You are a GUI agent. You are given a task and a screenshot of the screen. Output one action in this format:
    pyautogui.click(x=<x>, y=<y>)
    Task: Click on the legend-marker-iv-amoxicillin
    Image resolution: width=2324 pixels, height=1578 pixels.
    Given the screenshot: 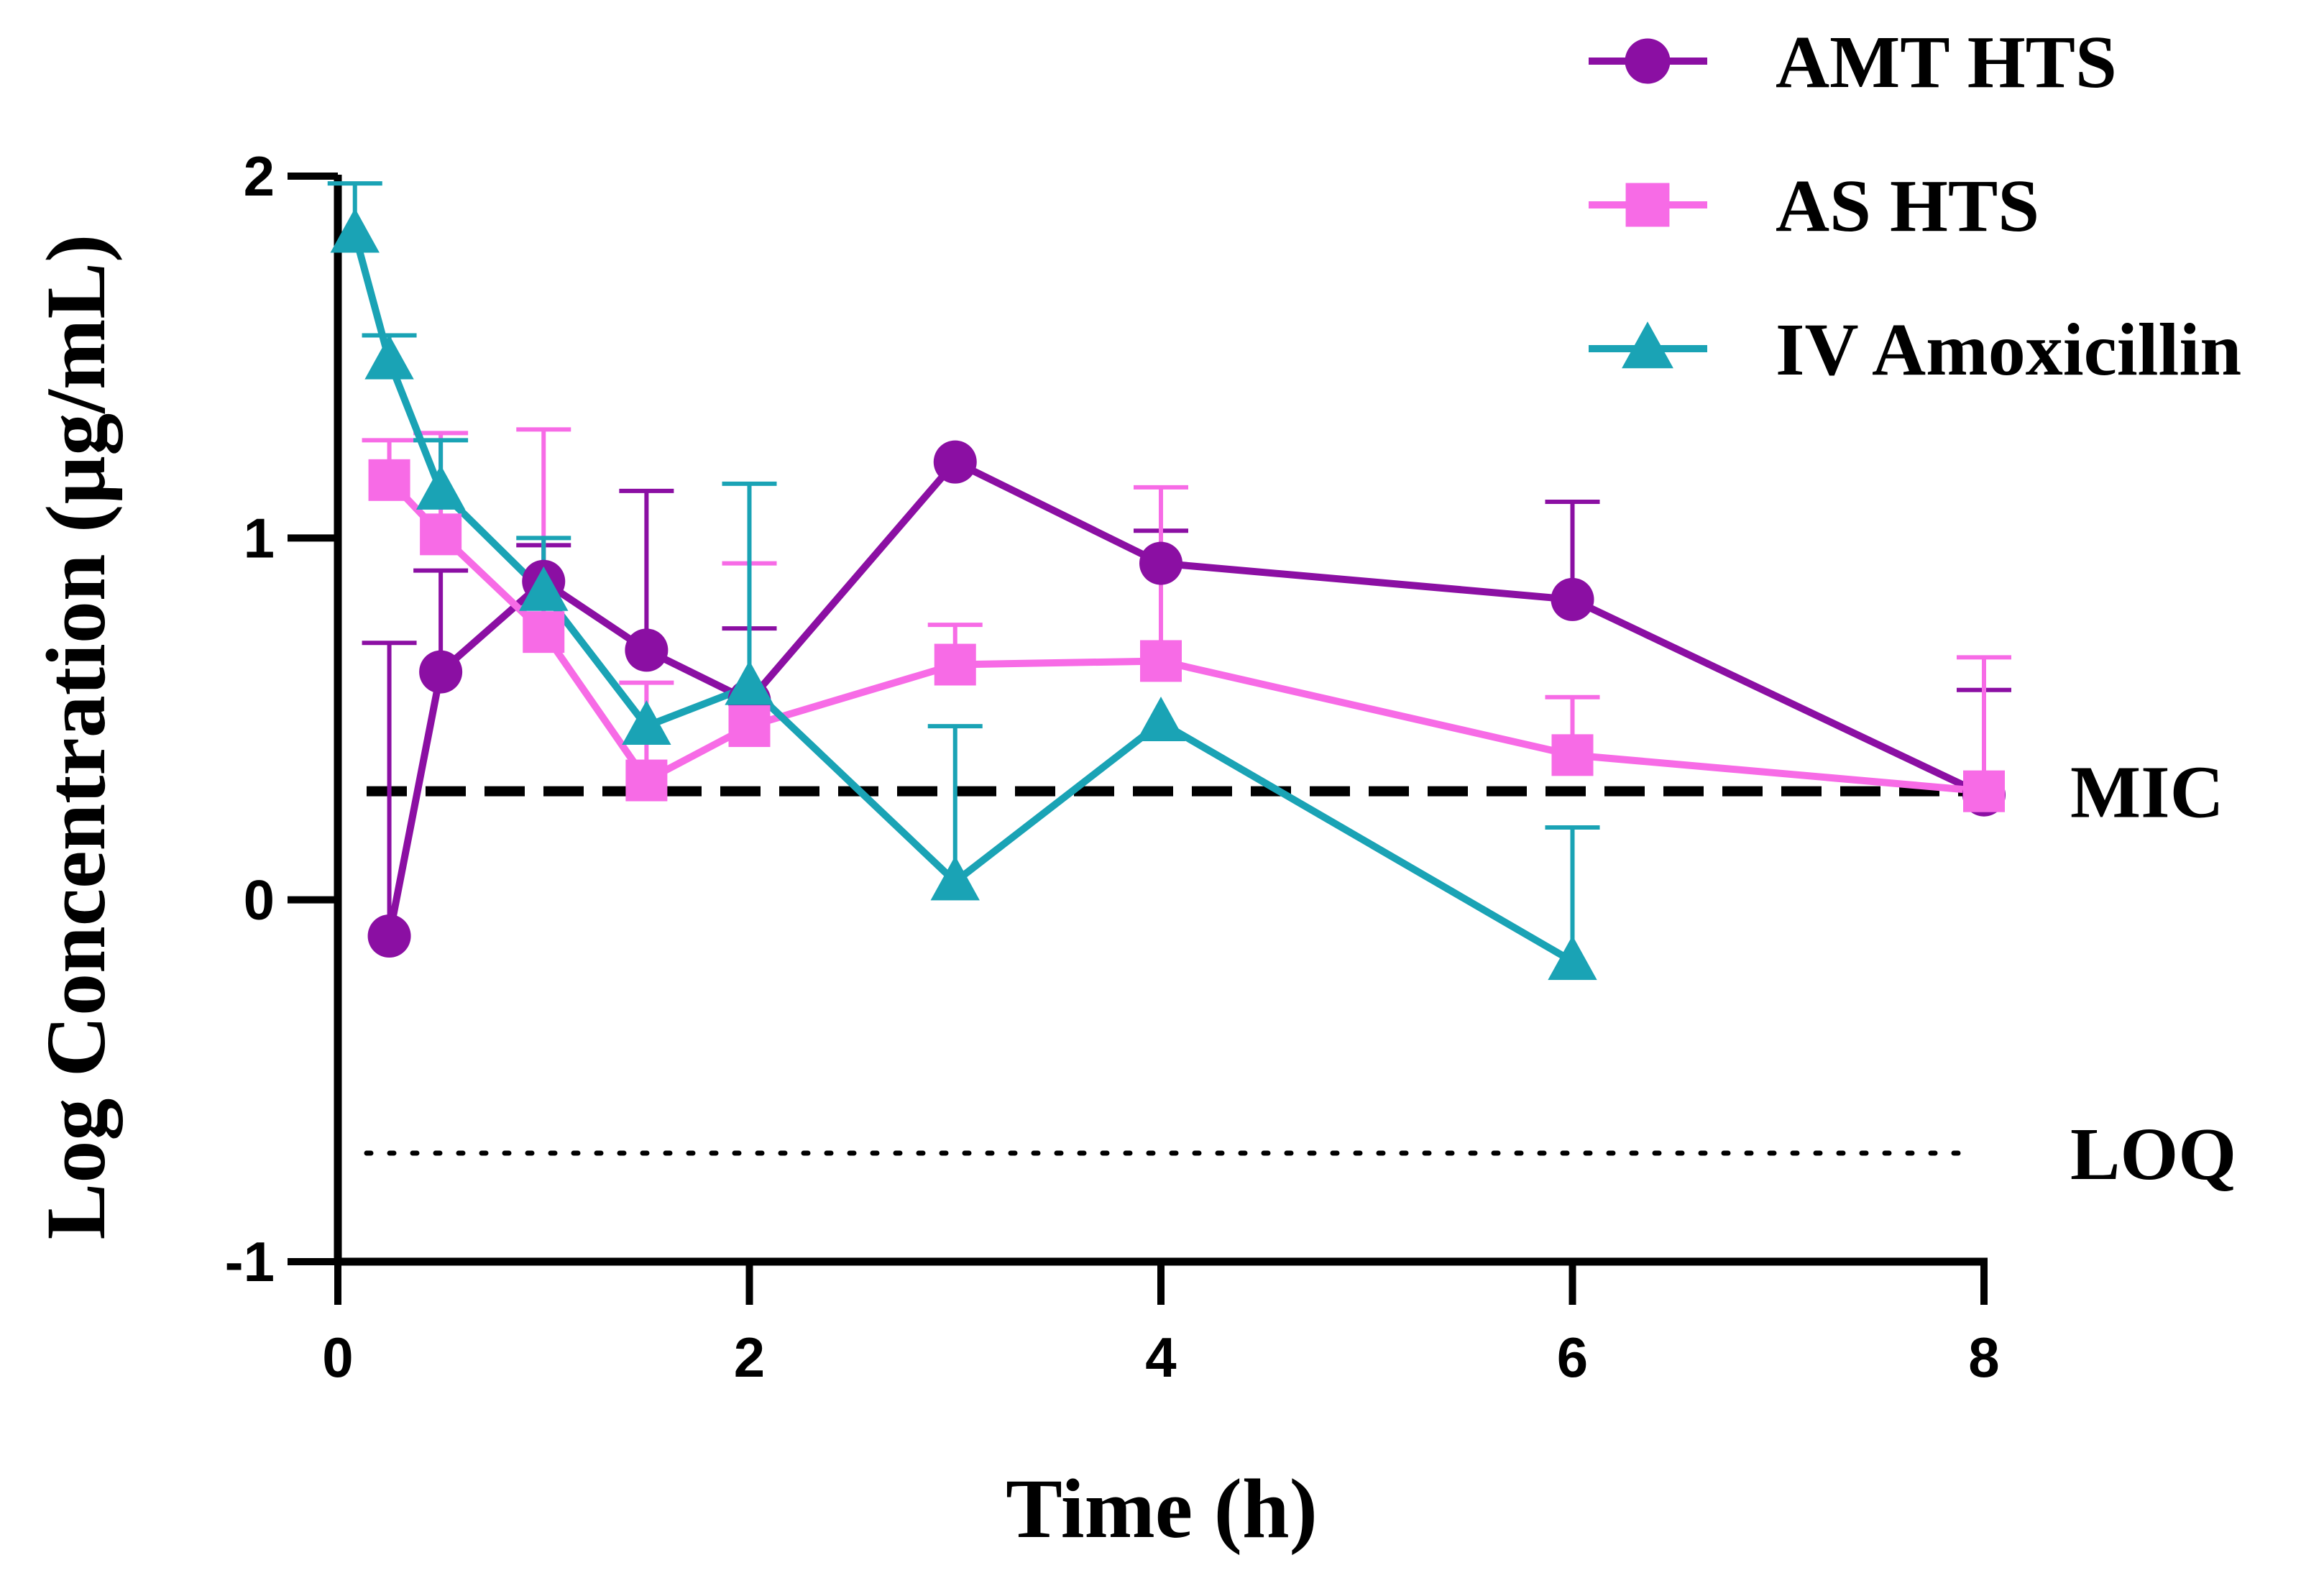 What is the action you would take?
    pyautogui.click(x=1647, y=345)
    